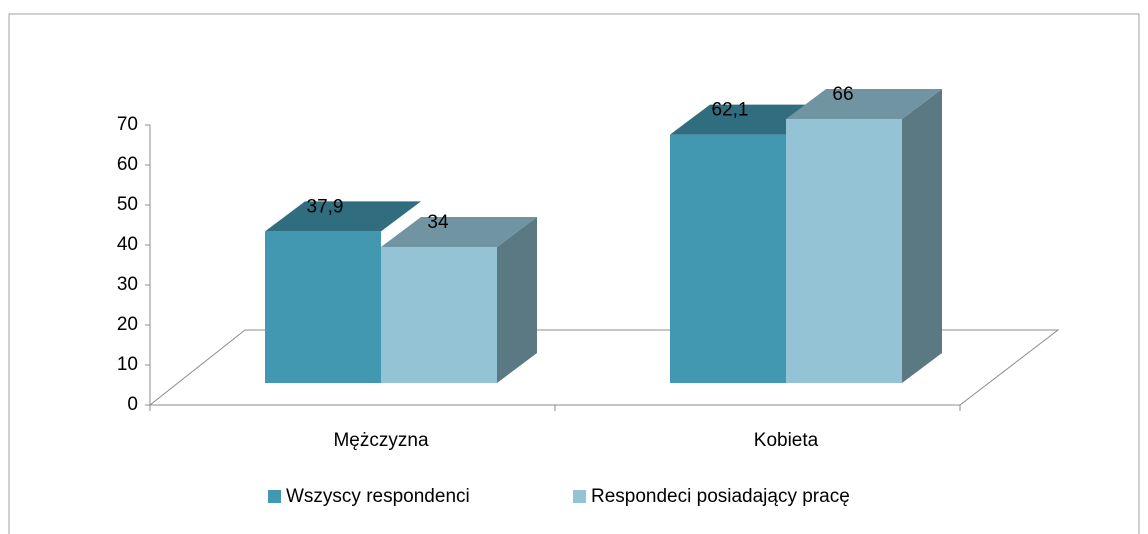  Describe the element at coordinates (720, 496) in the screenshot. I see `legend-label: Respondeci posiadający pracę` at that location.